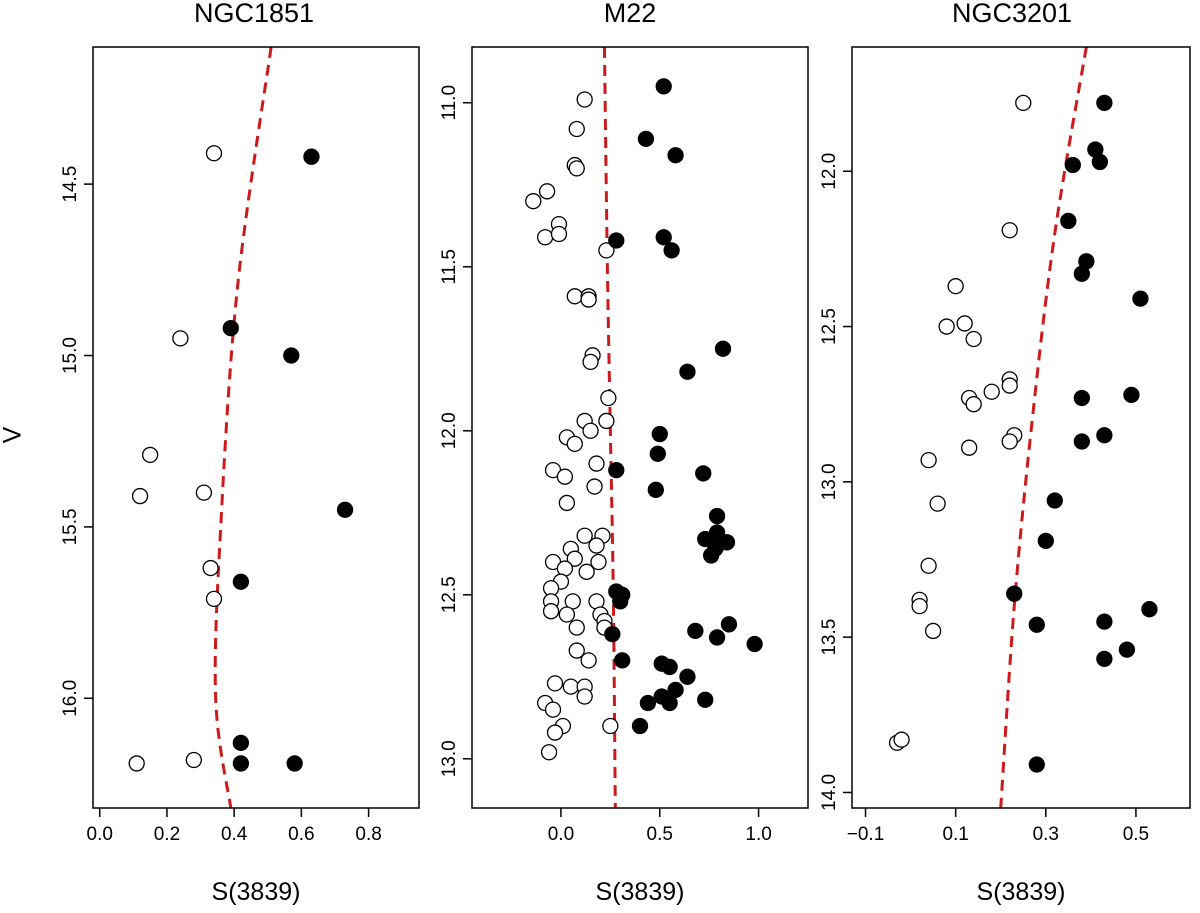 This screenshot has height=913, width=1200. What do you see at coordinates (70, 355) in the screenshot?
I see `y-tick-label: 15.0` at bounding box center [70, 355].